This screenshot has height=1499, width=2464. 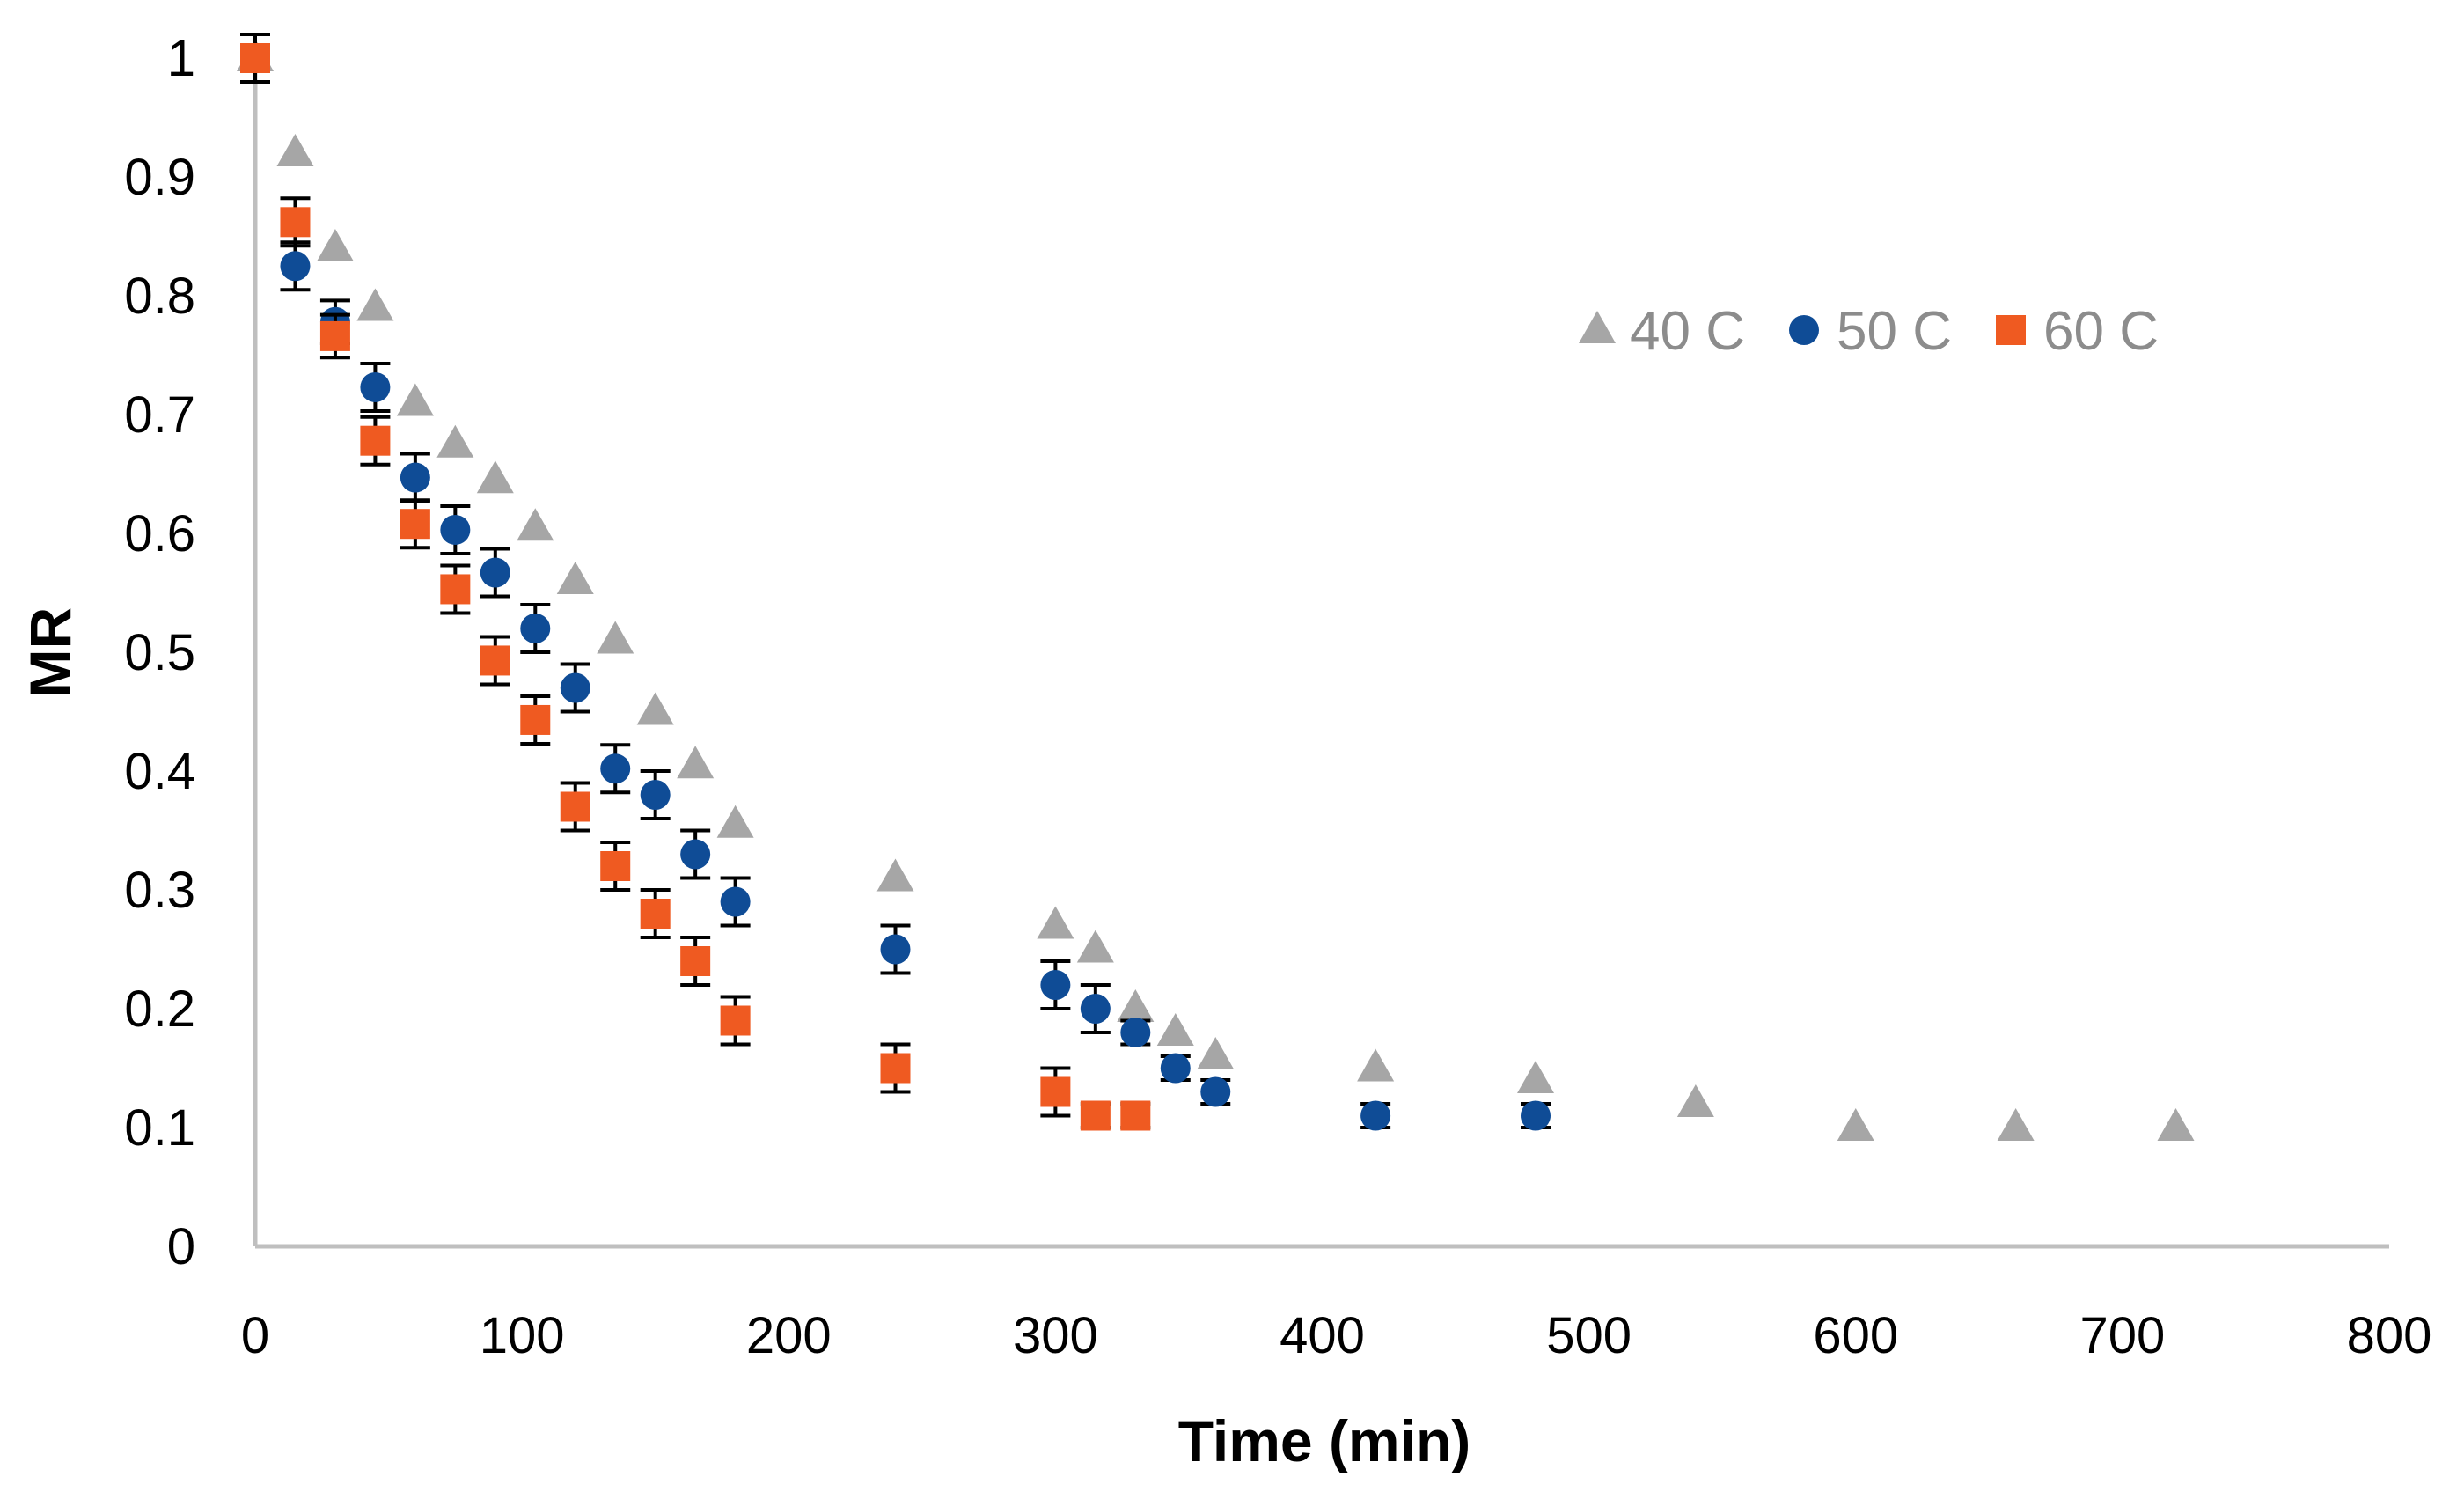 I want to click on y-tick-label: 0.1, so click(x=160, y=1128).